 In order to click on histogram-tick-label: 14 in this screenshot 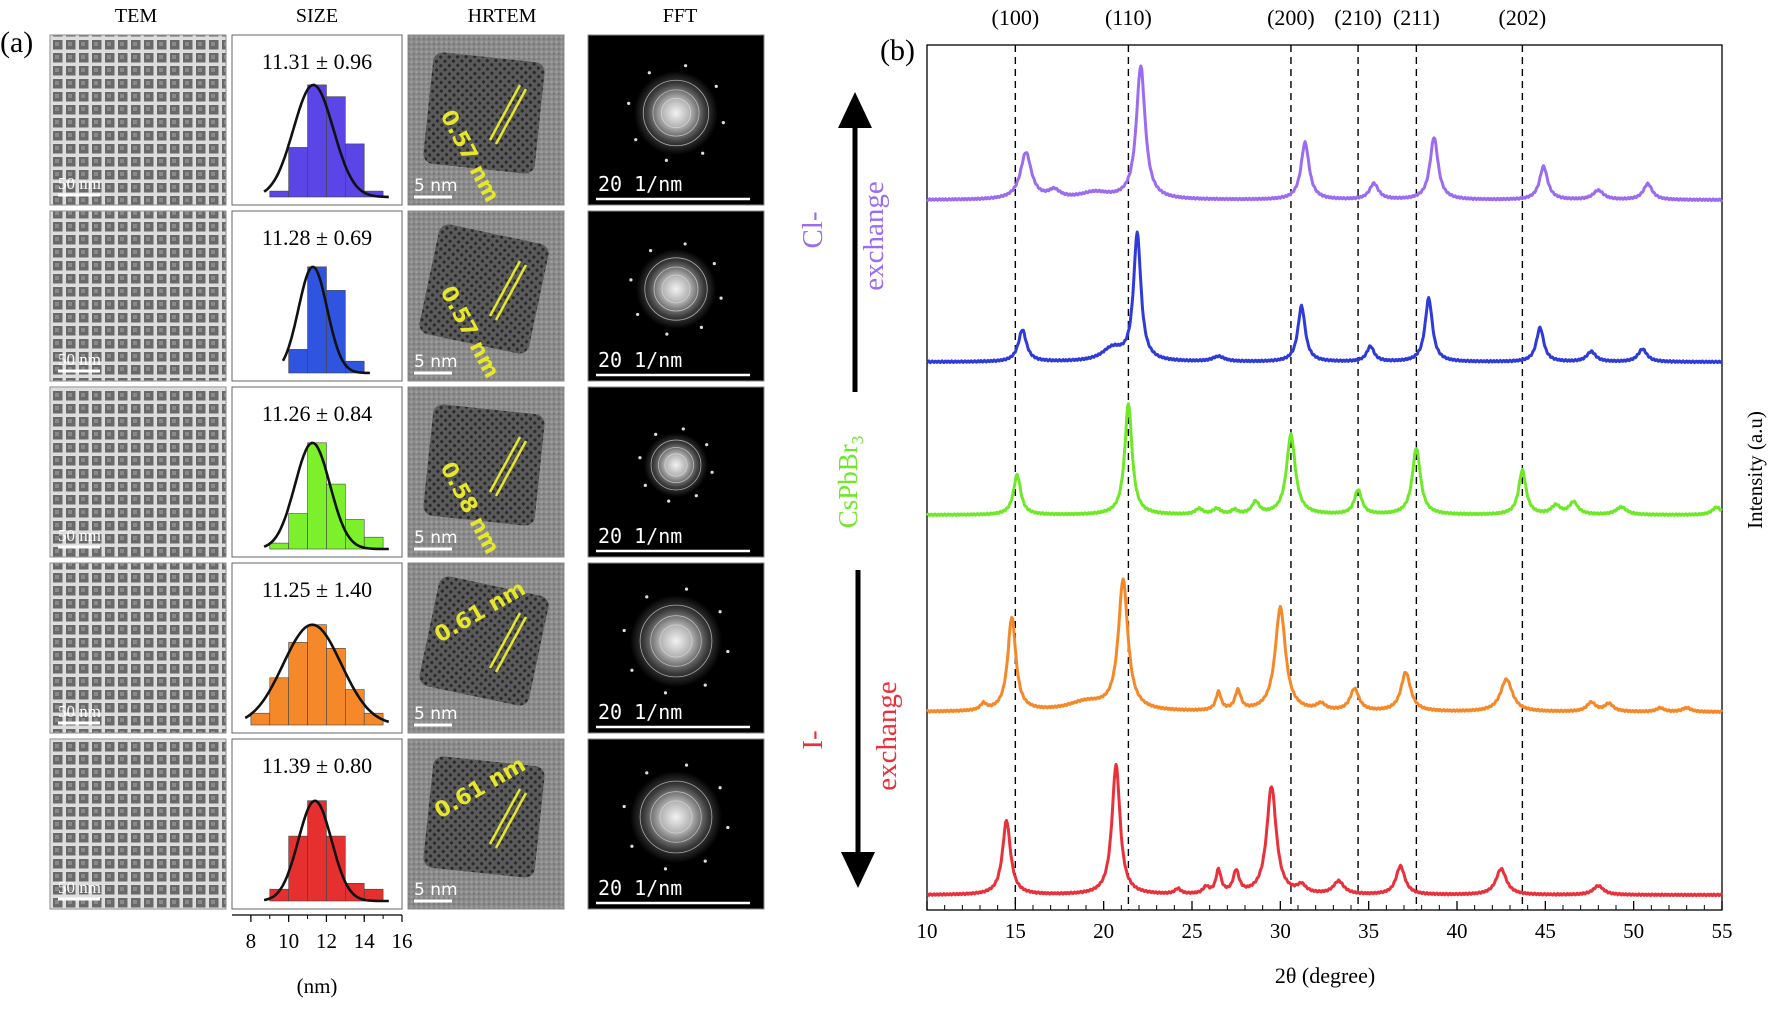, I will do `click(365, 941)`.